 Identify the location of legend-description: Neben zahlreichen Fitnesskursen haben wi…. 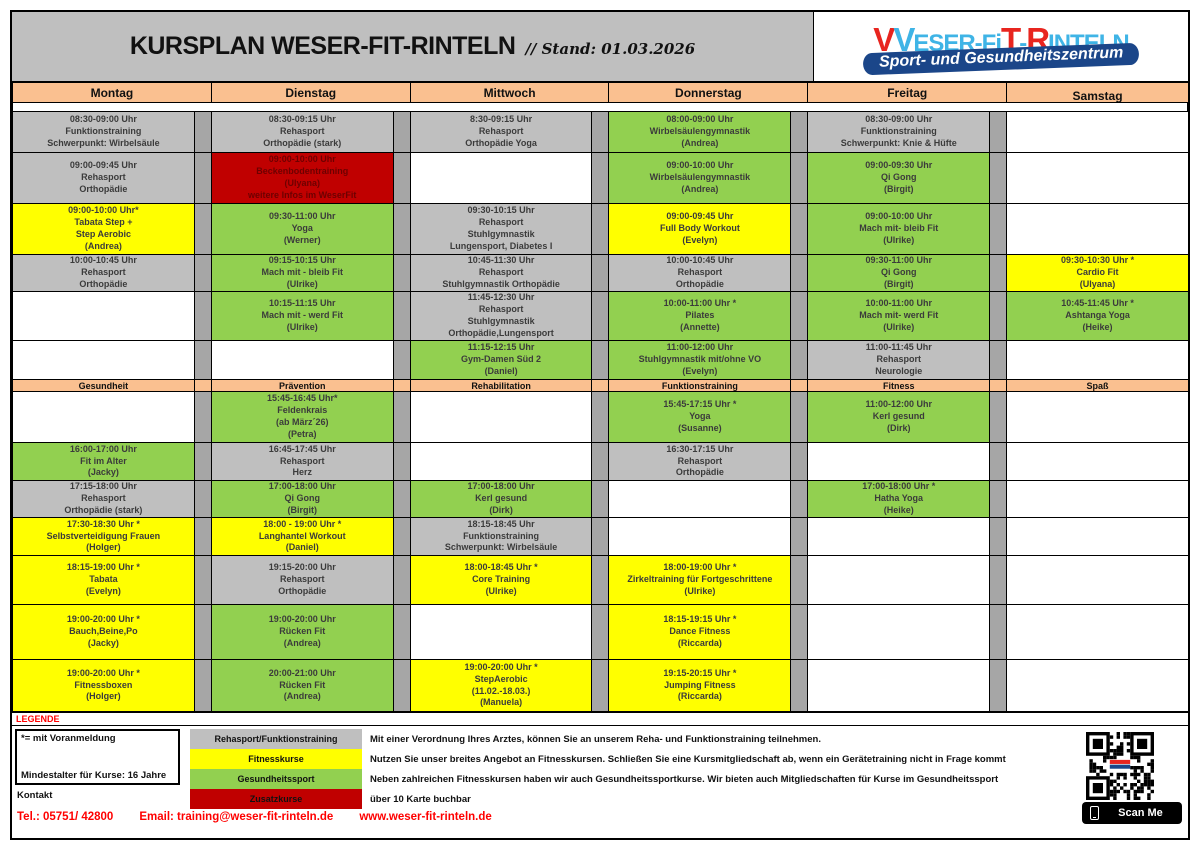
(684, 779).